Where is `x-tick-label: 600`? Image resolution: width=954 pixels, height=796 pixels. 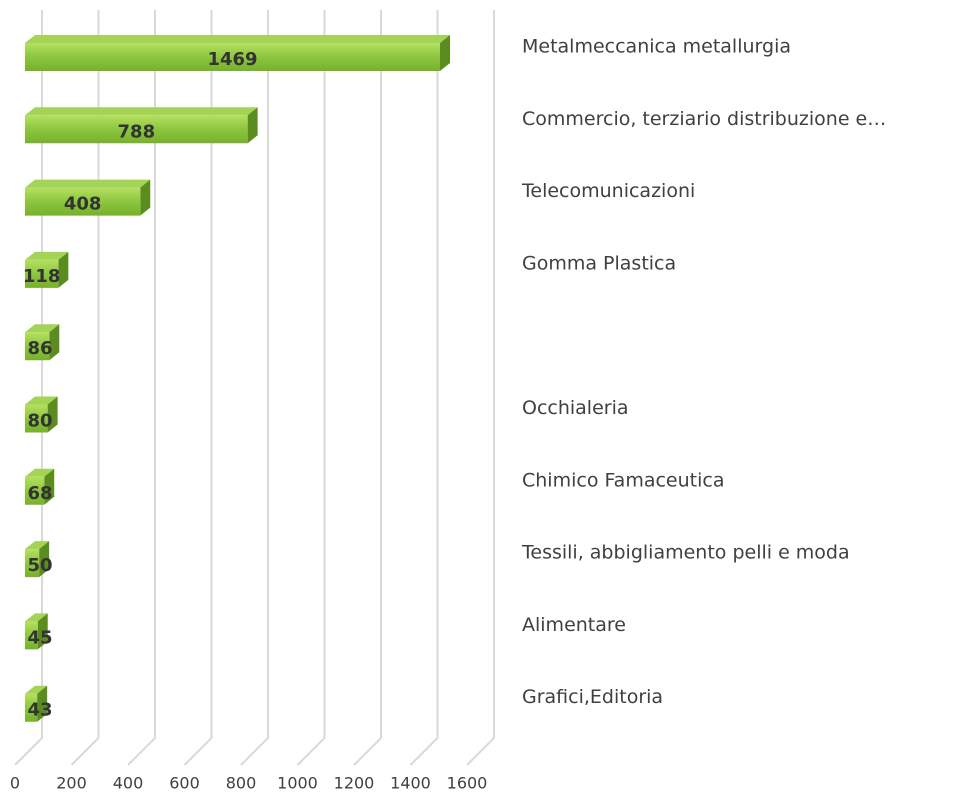 x-tick-label: 600 is located at coordinates (184, 783).